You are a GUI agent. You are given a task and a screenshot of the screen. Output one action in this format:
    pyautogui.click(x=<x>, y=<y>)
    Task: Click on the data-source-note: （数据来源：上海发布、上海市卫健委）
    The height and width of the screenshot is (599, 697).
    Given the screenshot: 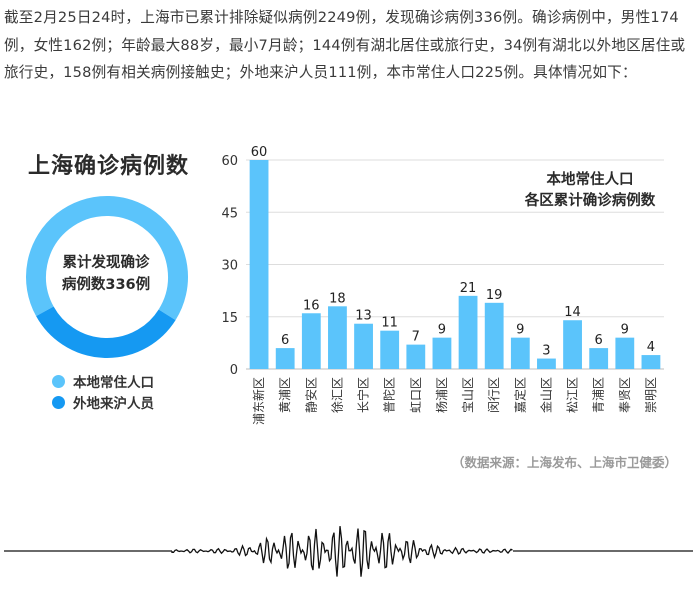 What is the action you would take?
    pyautogui.click(x=564, y=462)
    